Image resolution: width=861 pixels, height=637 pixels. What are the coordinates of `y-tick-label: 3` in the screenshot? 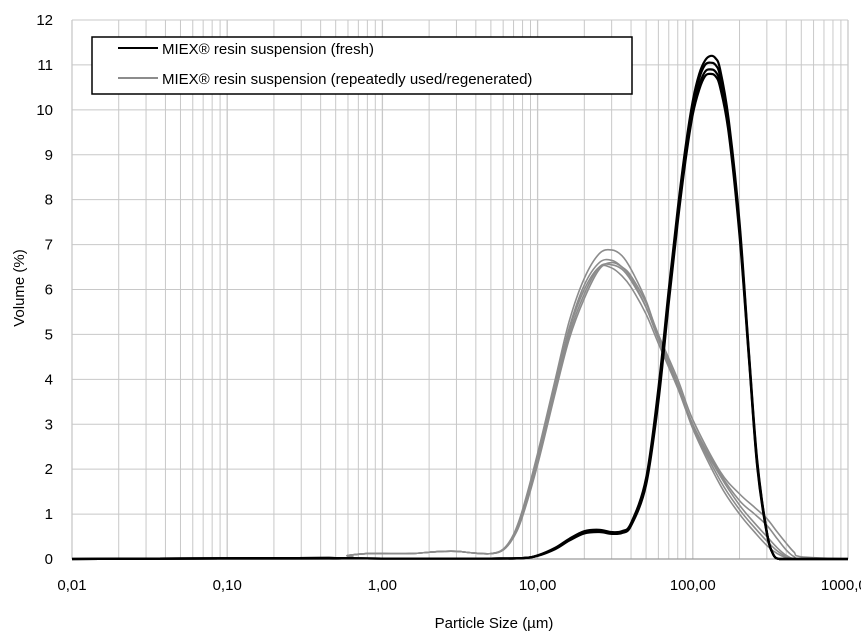 It's located at (49, 424).